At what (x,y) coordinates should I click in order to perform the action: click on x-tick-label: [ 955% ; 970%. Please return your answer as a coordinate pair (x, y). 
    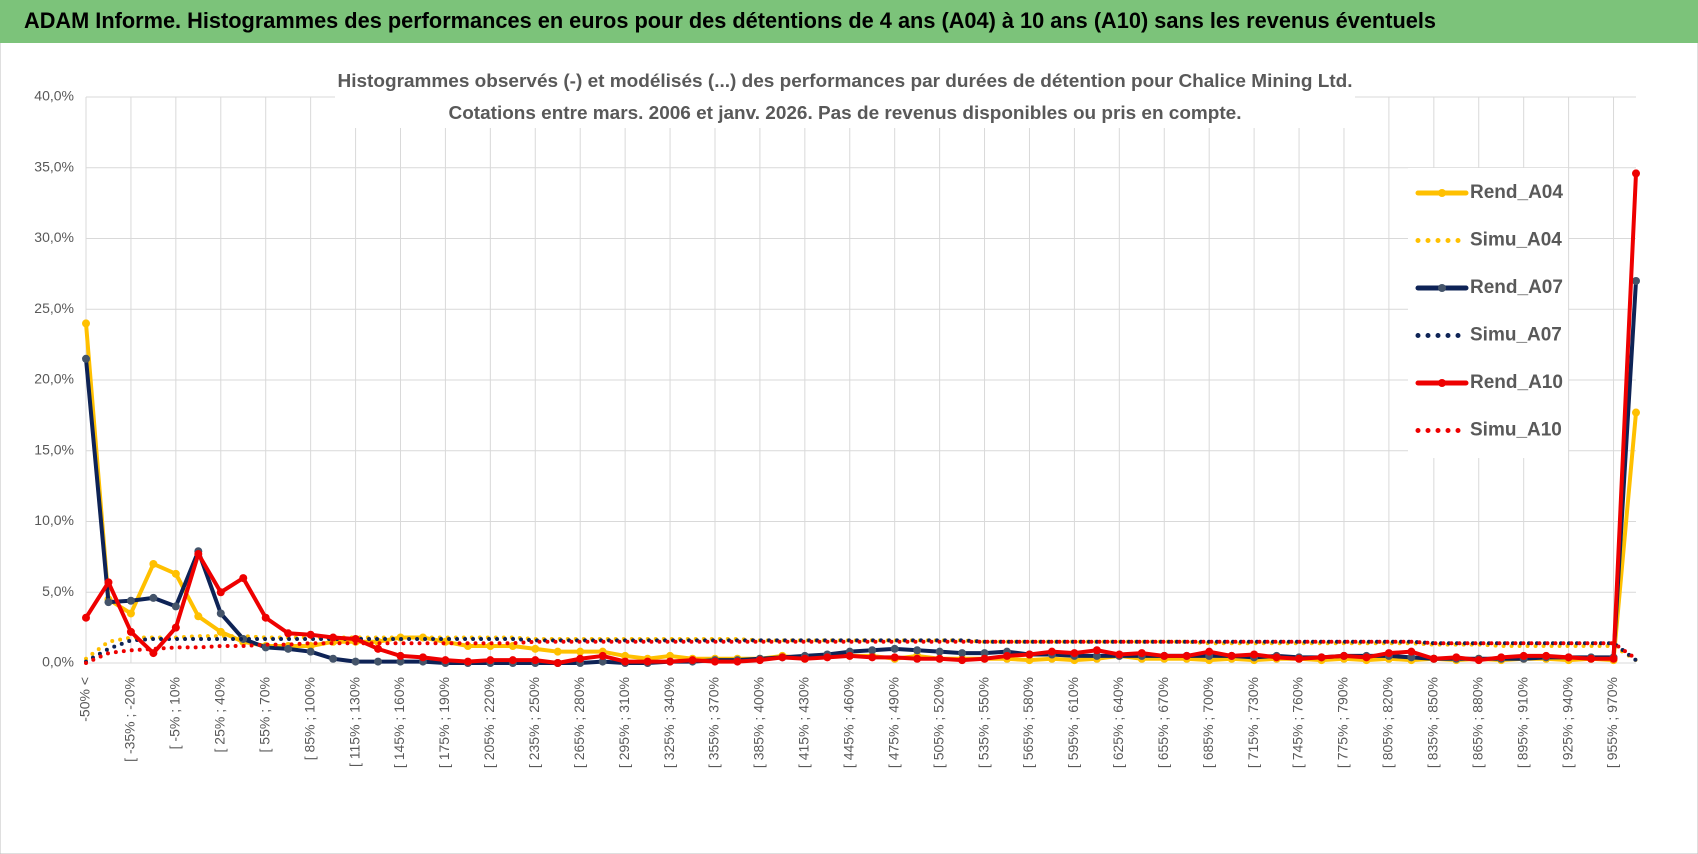
    Looking at the image, I should click on (1612, 722).